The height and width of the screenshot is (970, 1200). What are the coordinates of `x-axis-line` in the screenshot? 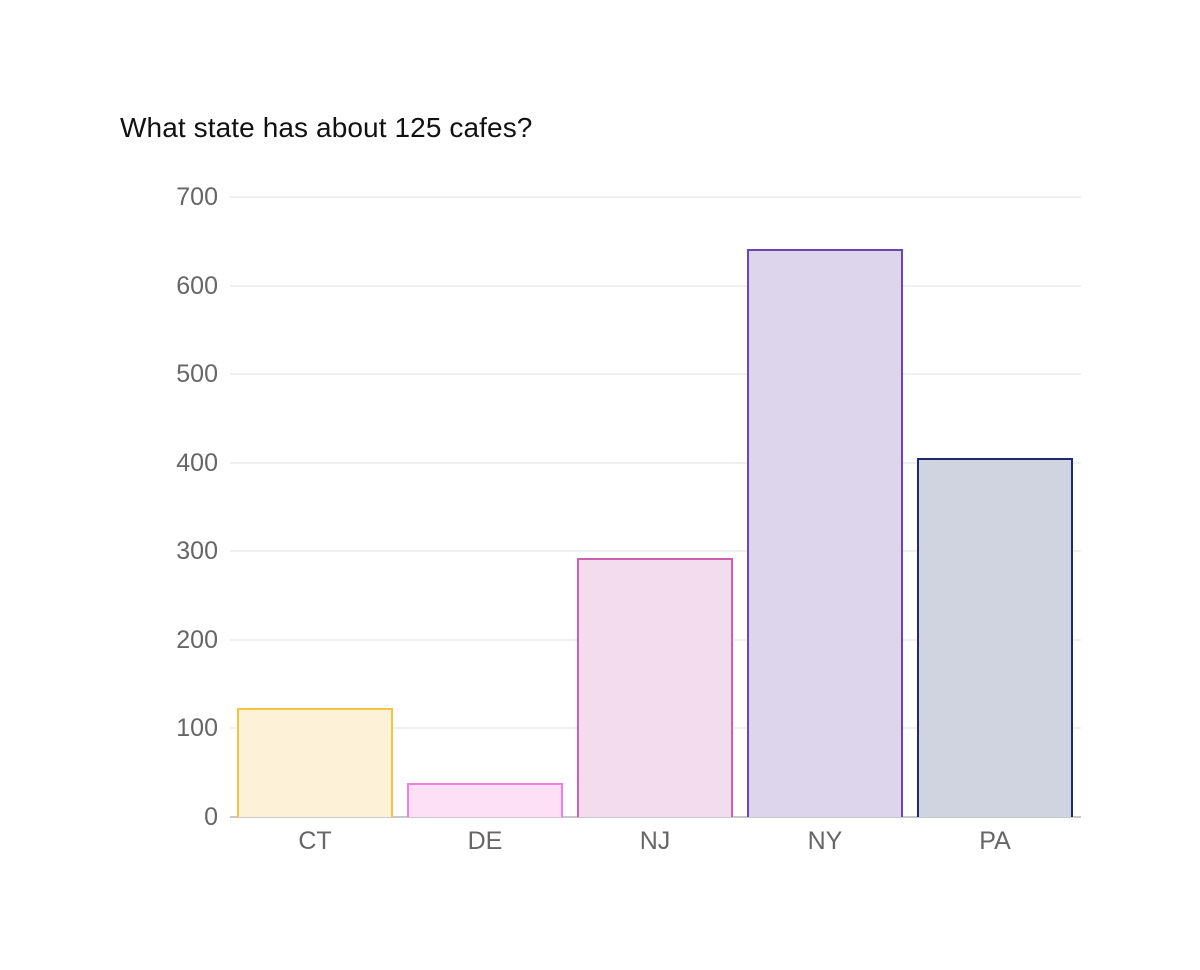 It's located at (655, 817).